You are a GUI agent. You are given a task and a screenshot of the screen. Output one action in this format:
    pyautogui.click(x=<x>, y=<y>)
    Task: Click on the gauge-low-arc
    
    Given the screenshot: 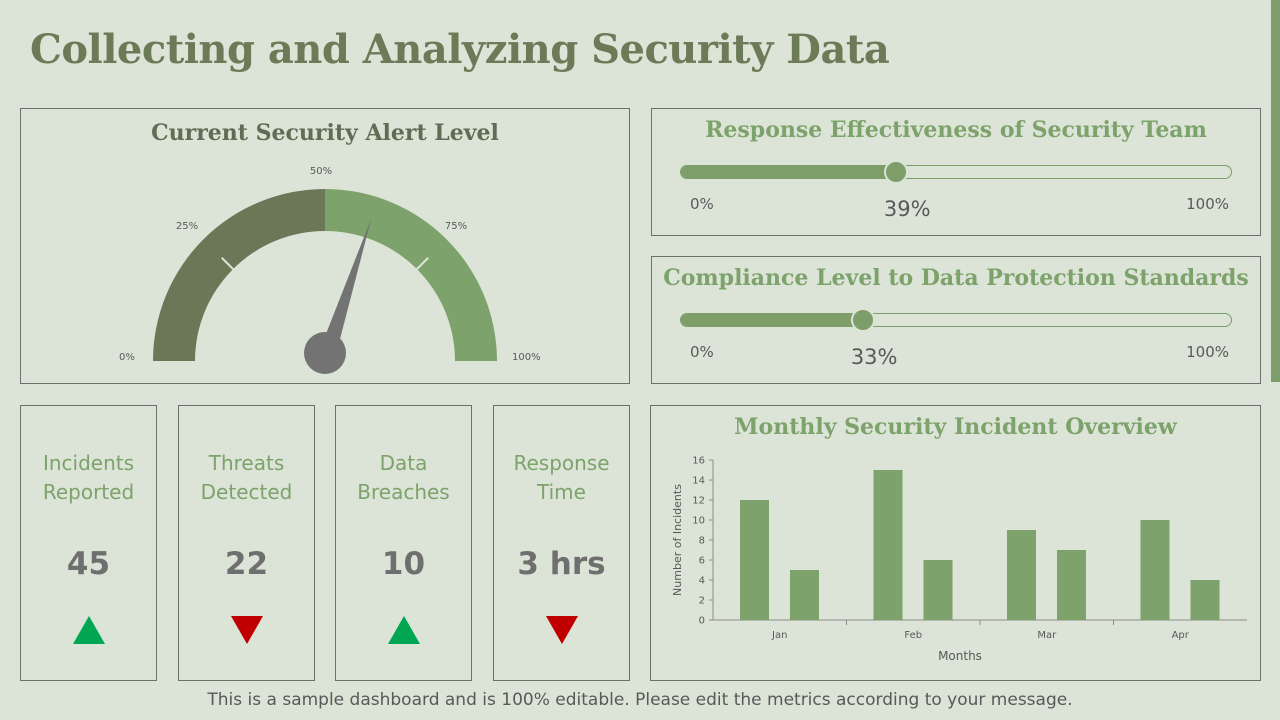 What is the action you would take?
    pyautogui.click(x=239, y=275)
    